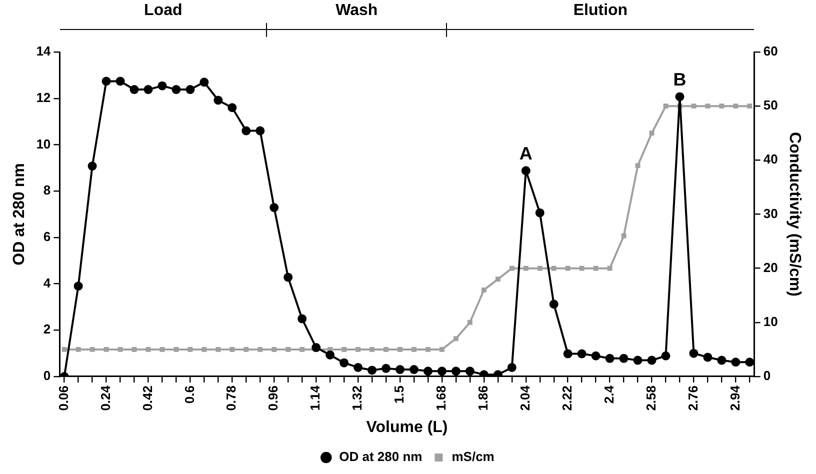  Describe the element at coordinates (189, 395) in the screenshot. I see `x-tick-label: 0.6` at that location.